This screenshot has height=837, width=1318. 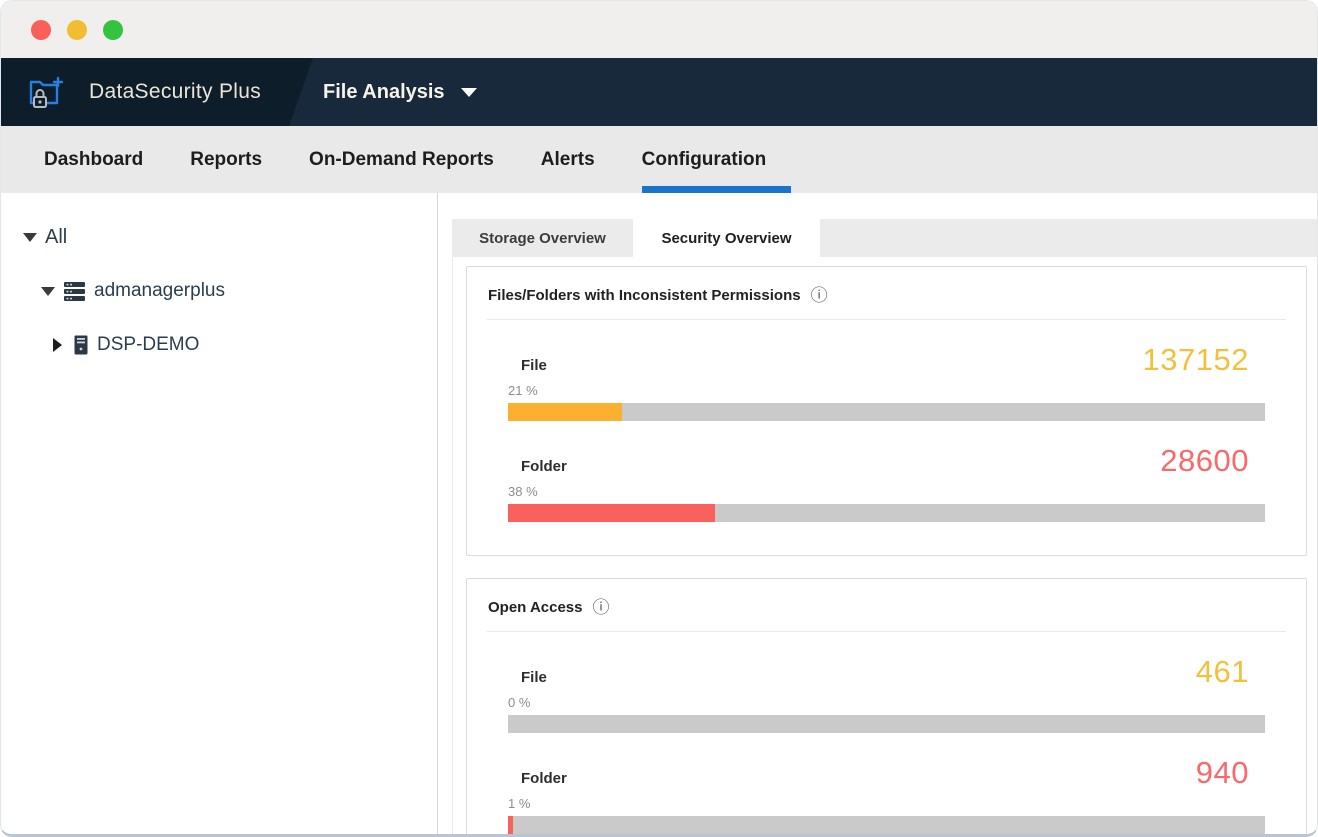 What do you see at coordinates (726, 238) in the screenshot?
I see `tab-security-overview: Security Overview` at bounding box center [726, 238].